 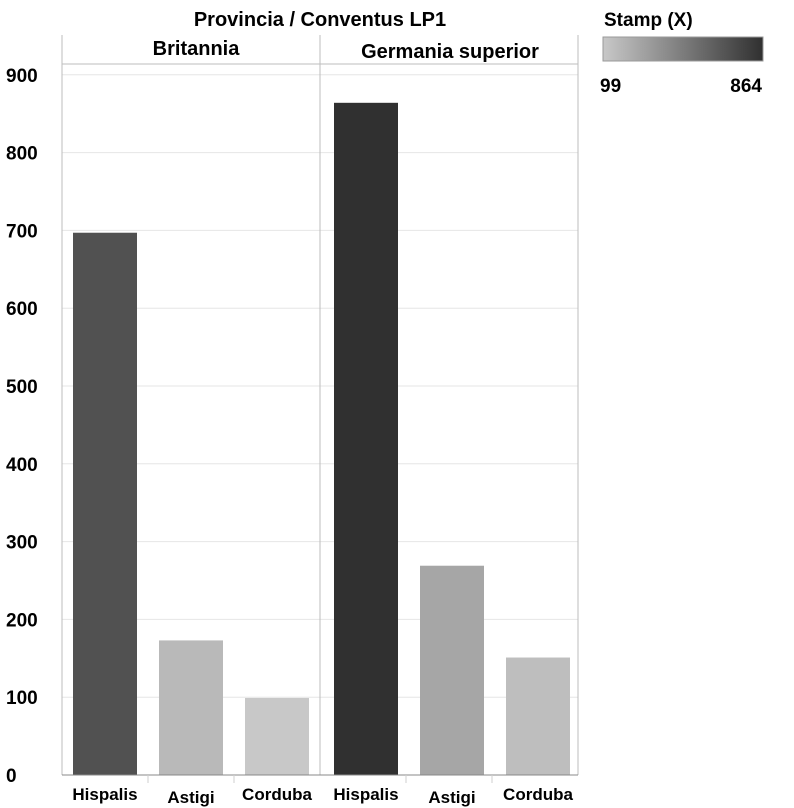 What do you see at coordinates (22, 231) in the screenshot?
I see `y-tick-label: 700` at bounding box center [22, 231].